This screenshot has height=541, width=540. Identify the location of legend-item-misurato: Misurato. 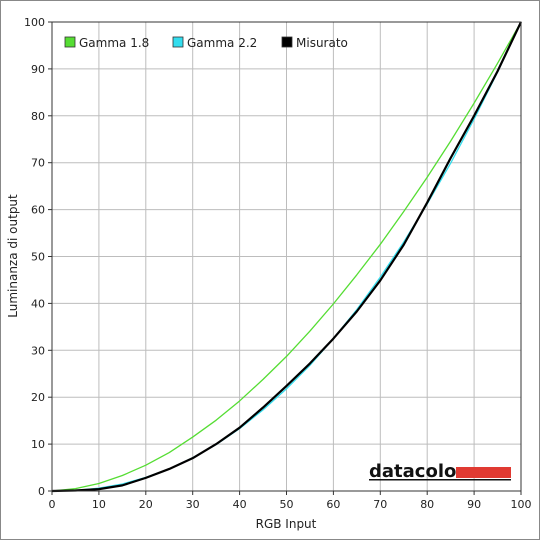
(314, 43).